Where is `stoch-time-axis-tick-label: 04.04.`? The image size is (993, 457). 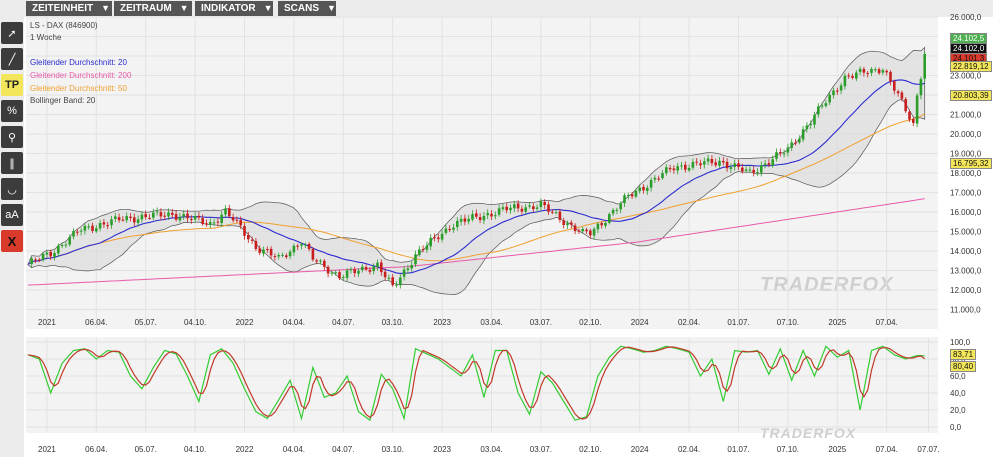 stoch-time-axis-tick-label: 04.04. is located at coordinates (294, 449).